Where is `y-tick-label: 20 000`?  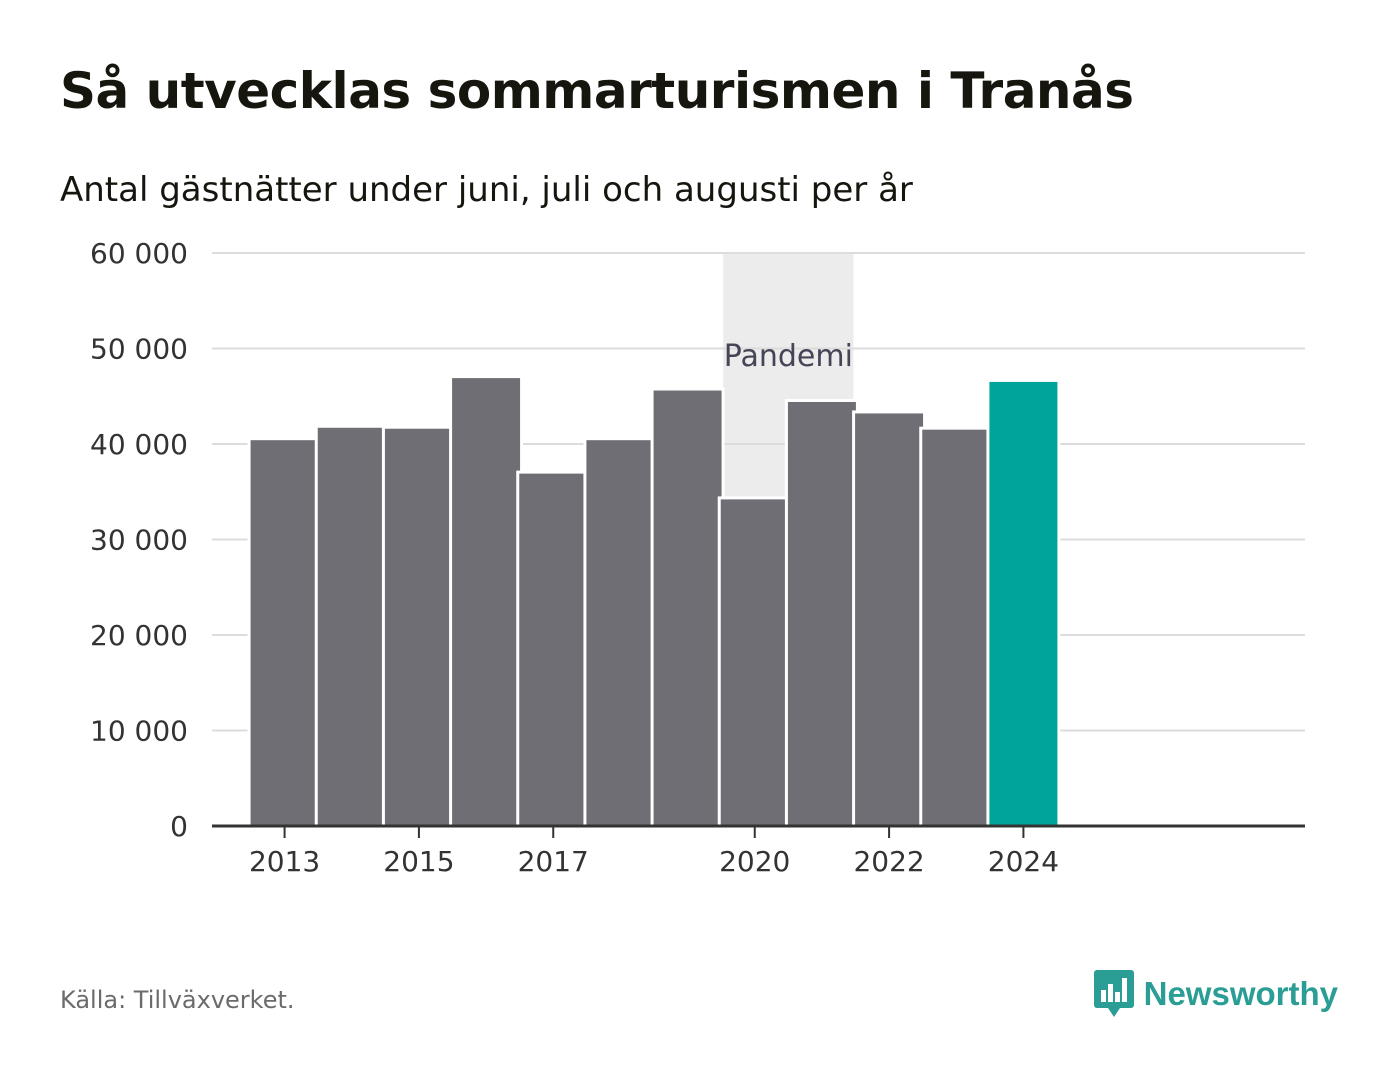 y-tick-label: 20 000 is located at coordinates (139, 635).